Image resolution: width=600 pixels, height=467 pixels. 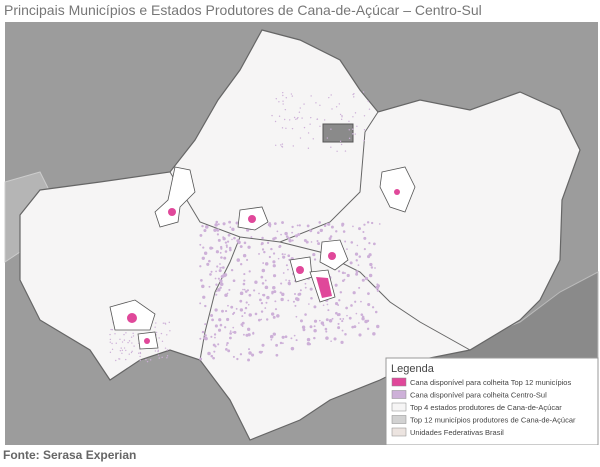 What do you see at coordinates (457, 432) in the screenshot?
I see `legend-label: Unidades Federativas Brasil` at bounding box center [457, 432].